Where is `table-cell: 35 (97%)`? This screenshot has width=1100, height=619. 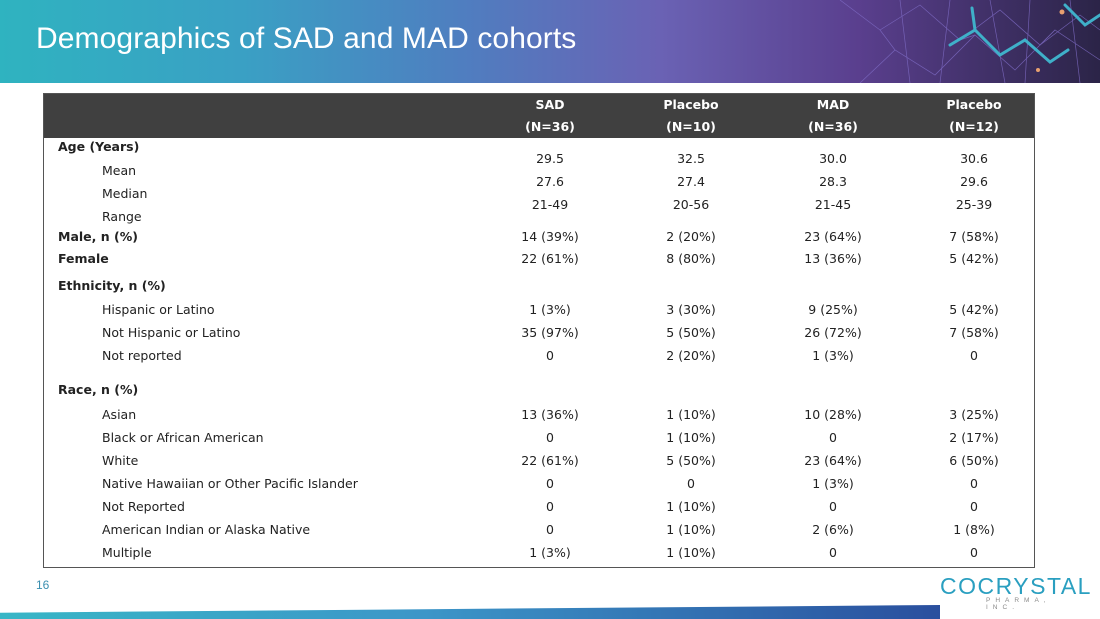 table-cell: 35 (97%) is located at coordinates (550, 332).